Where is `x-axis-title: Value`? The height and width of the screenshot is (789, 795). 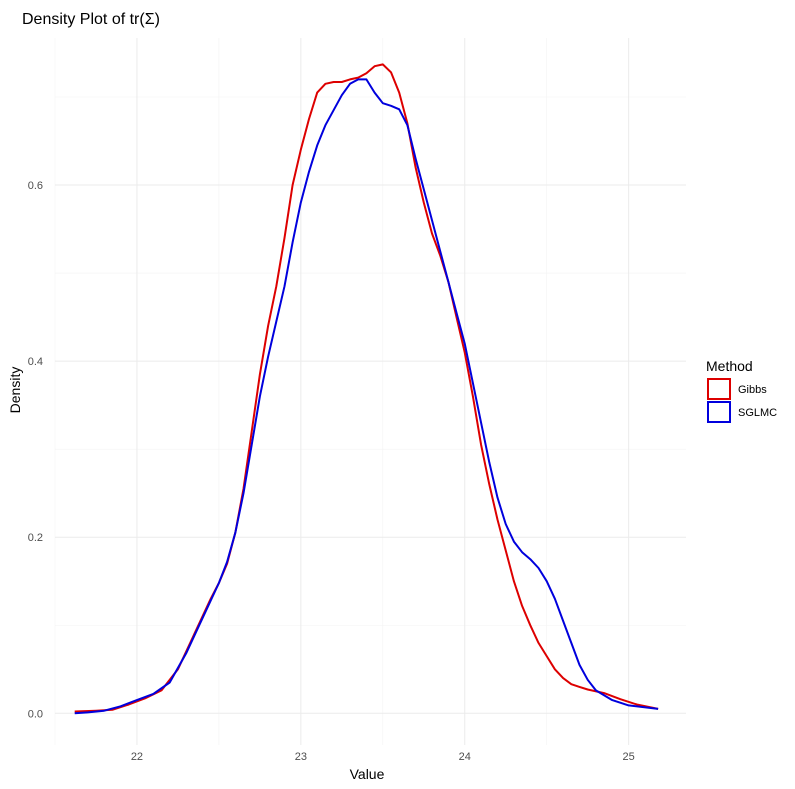 x-axis-title: Value is located at coordinates (367, 774).